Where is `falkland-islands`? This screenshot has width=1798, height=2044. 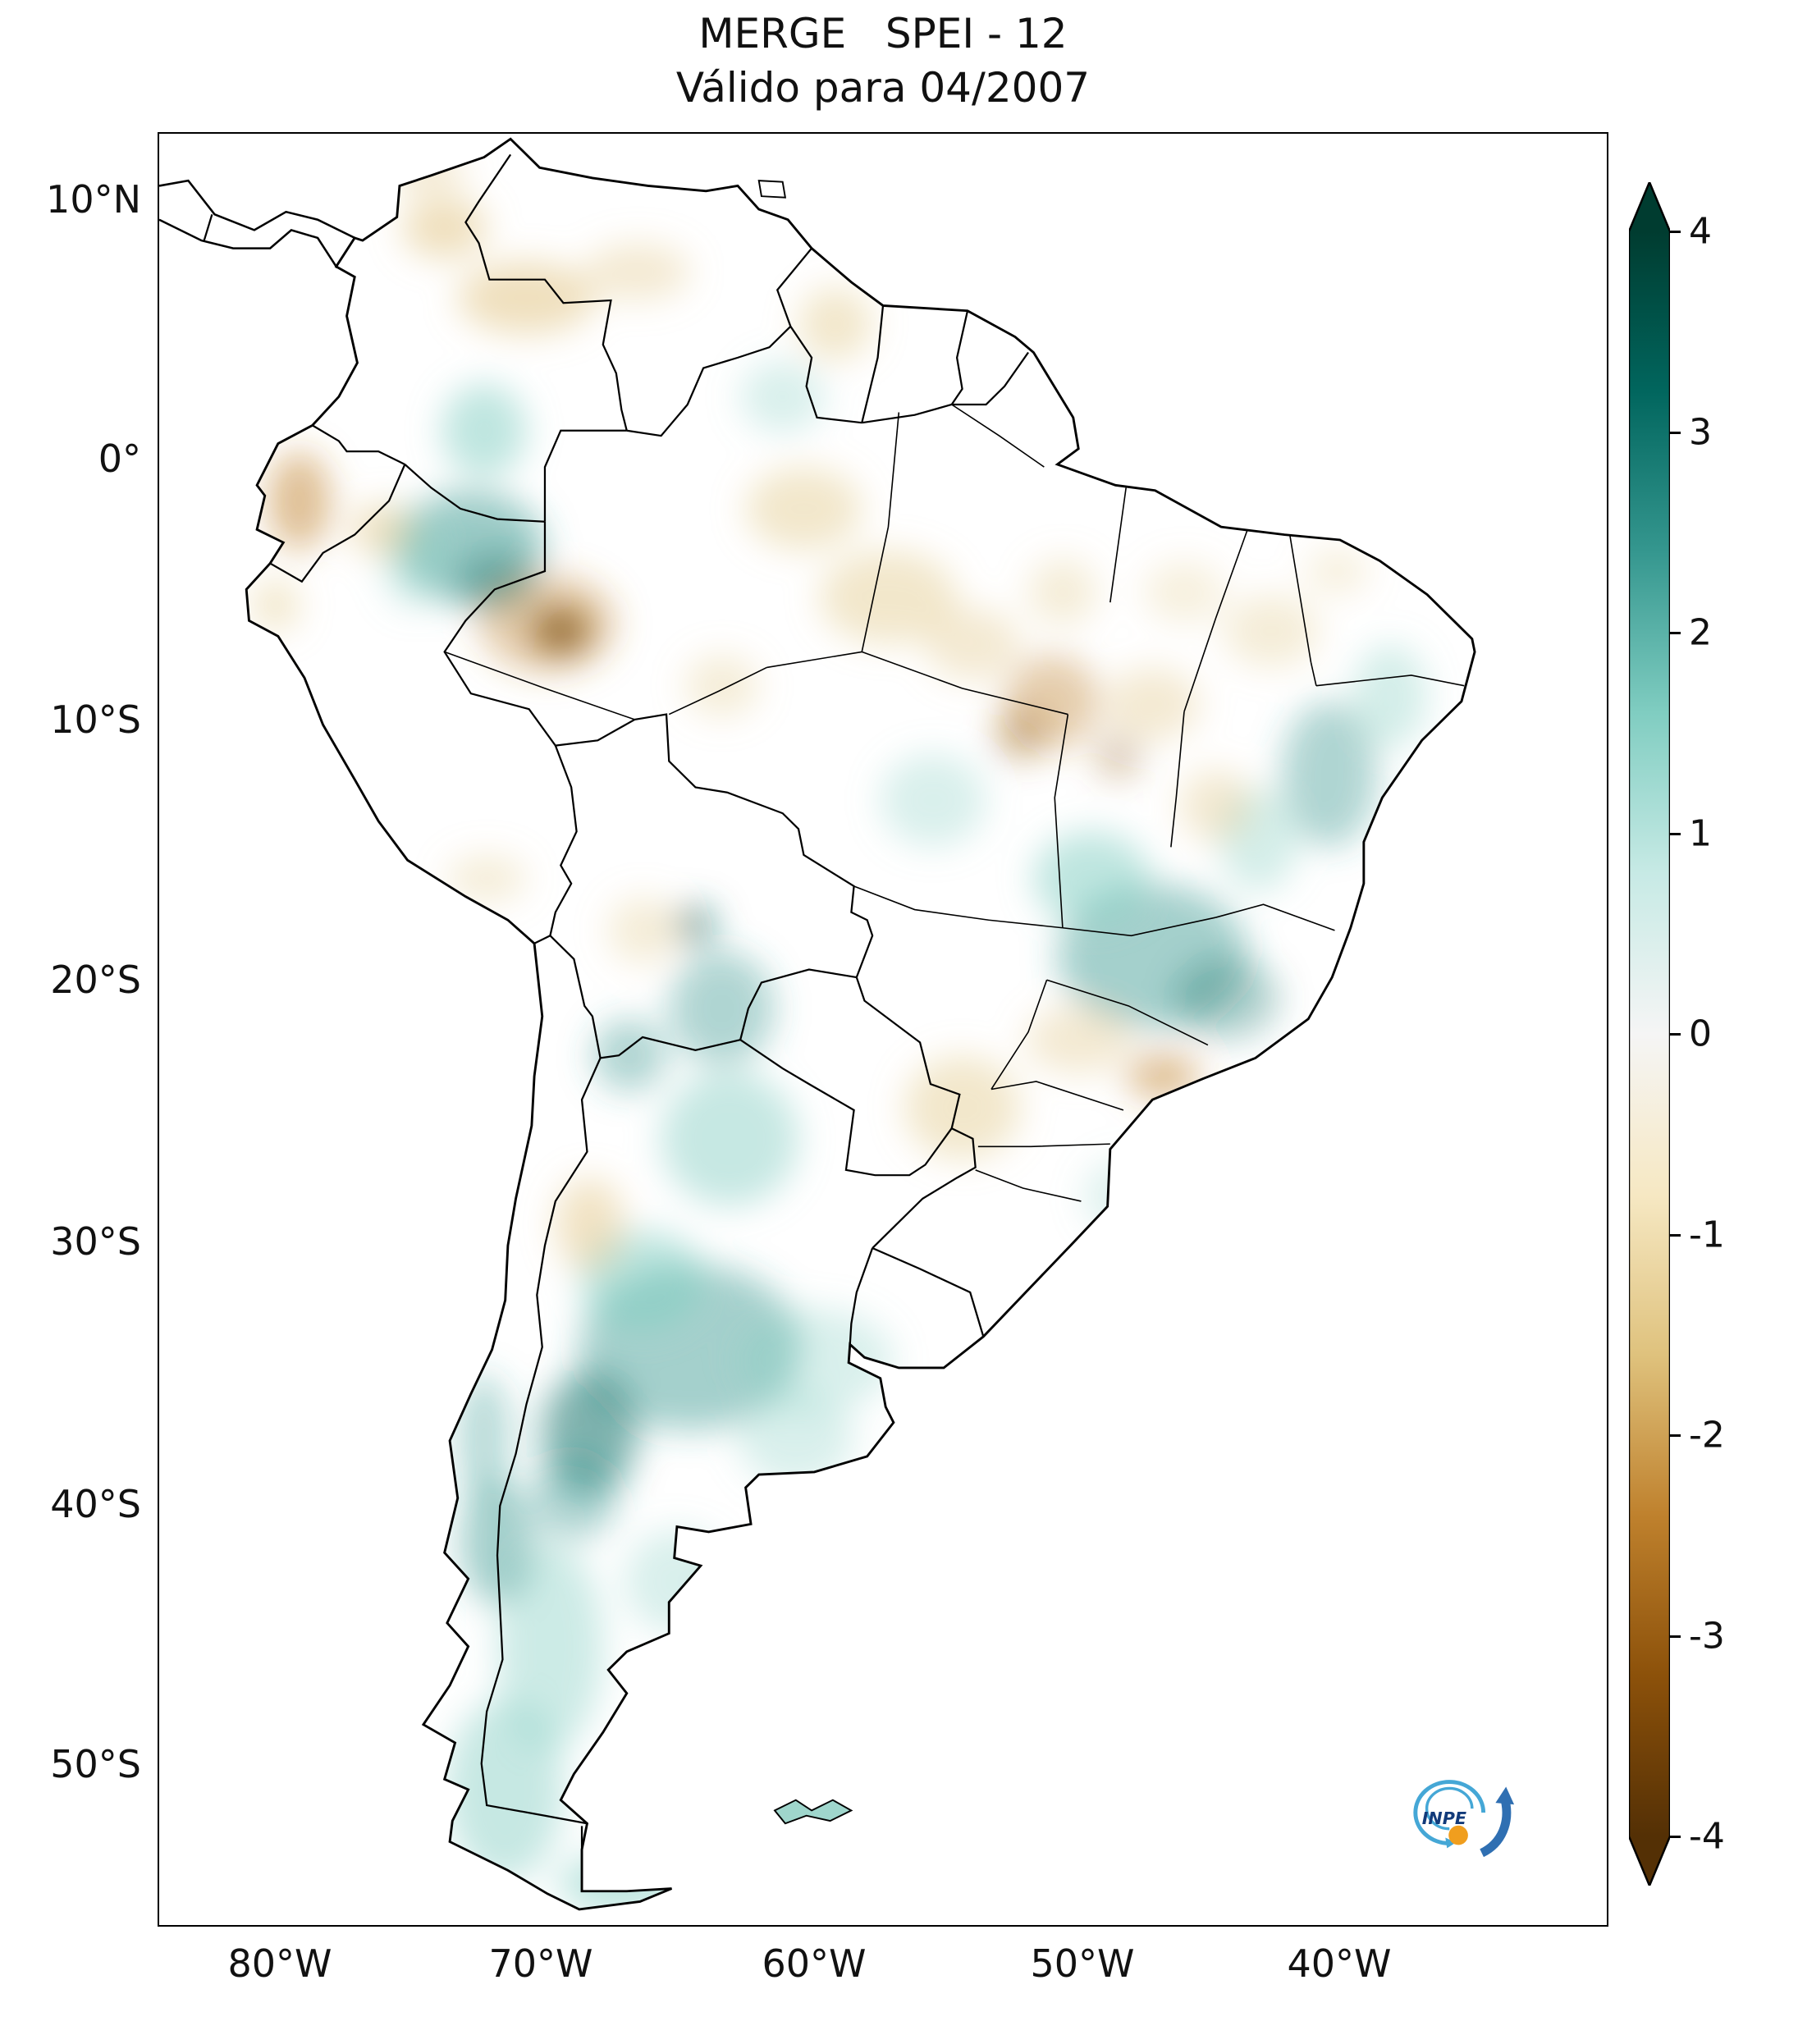
falkland-islands is located at coordinates (813, 1812).